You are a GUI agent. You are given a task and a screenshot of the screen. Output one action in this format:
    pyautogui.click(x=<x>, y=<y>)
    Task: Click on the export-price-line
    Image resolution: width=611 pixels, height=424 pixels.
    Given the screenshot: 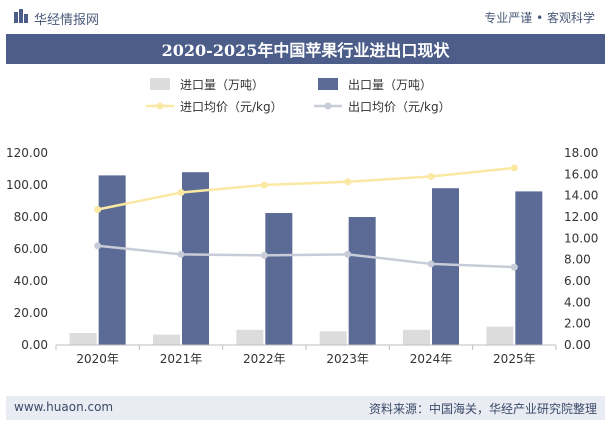 What is the action you would take?
    pyautogui.click(x=306, y=256)
    